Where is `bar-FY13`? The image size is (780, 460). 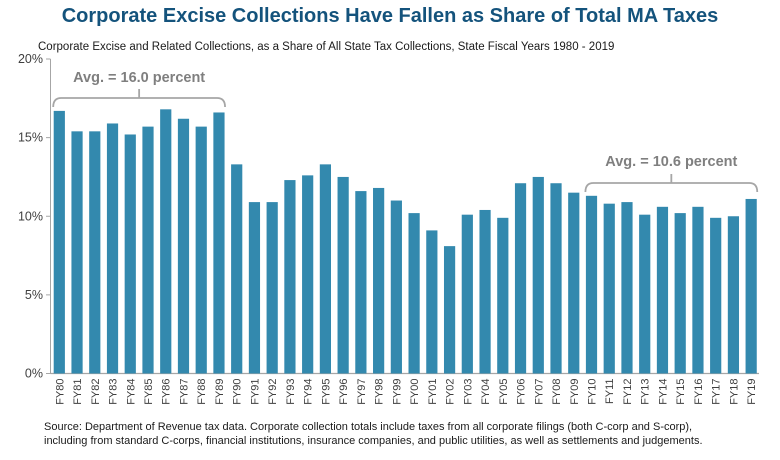
bar-FY13 is located at coordinates (645, 294).